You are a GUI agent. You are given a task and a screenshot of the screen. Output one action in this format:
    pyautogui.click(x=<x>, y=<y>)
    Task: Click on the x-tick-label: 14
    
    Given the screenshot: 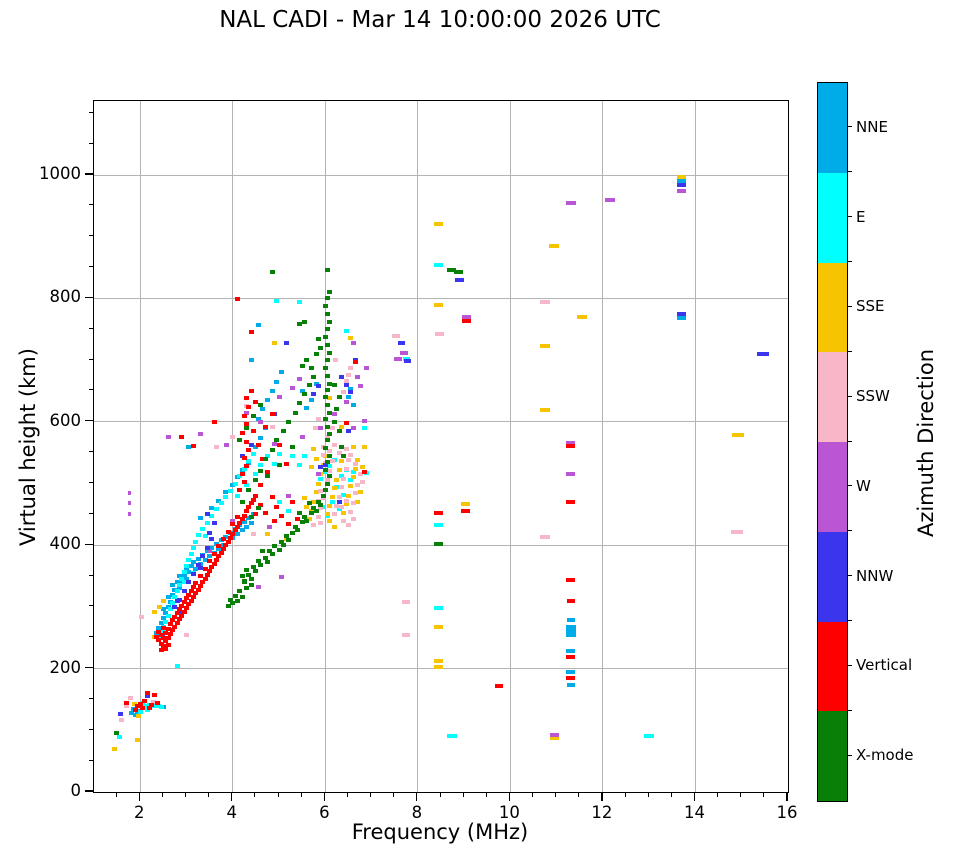 What is the action you would take?
    pyautogui.click(x=694, y=812)
    